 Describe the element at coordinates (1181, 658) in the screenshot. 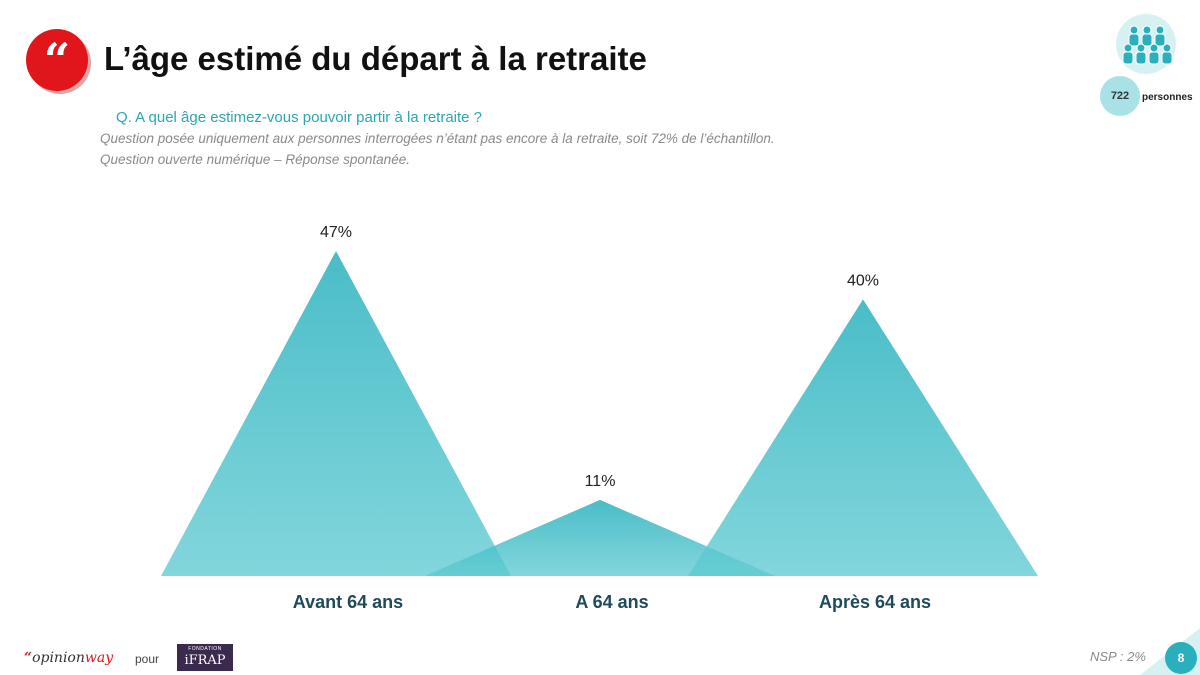

I see `page-number: 8` at that location.